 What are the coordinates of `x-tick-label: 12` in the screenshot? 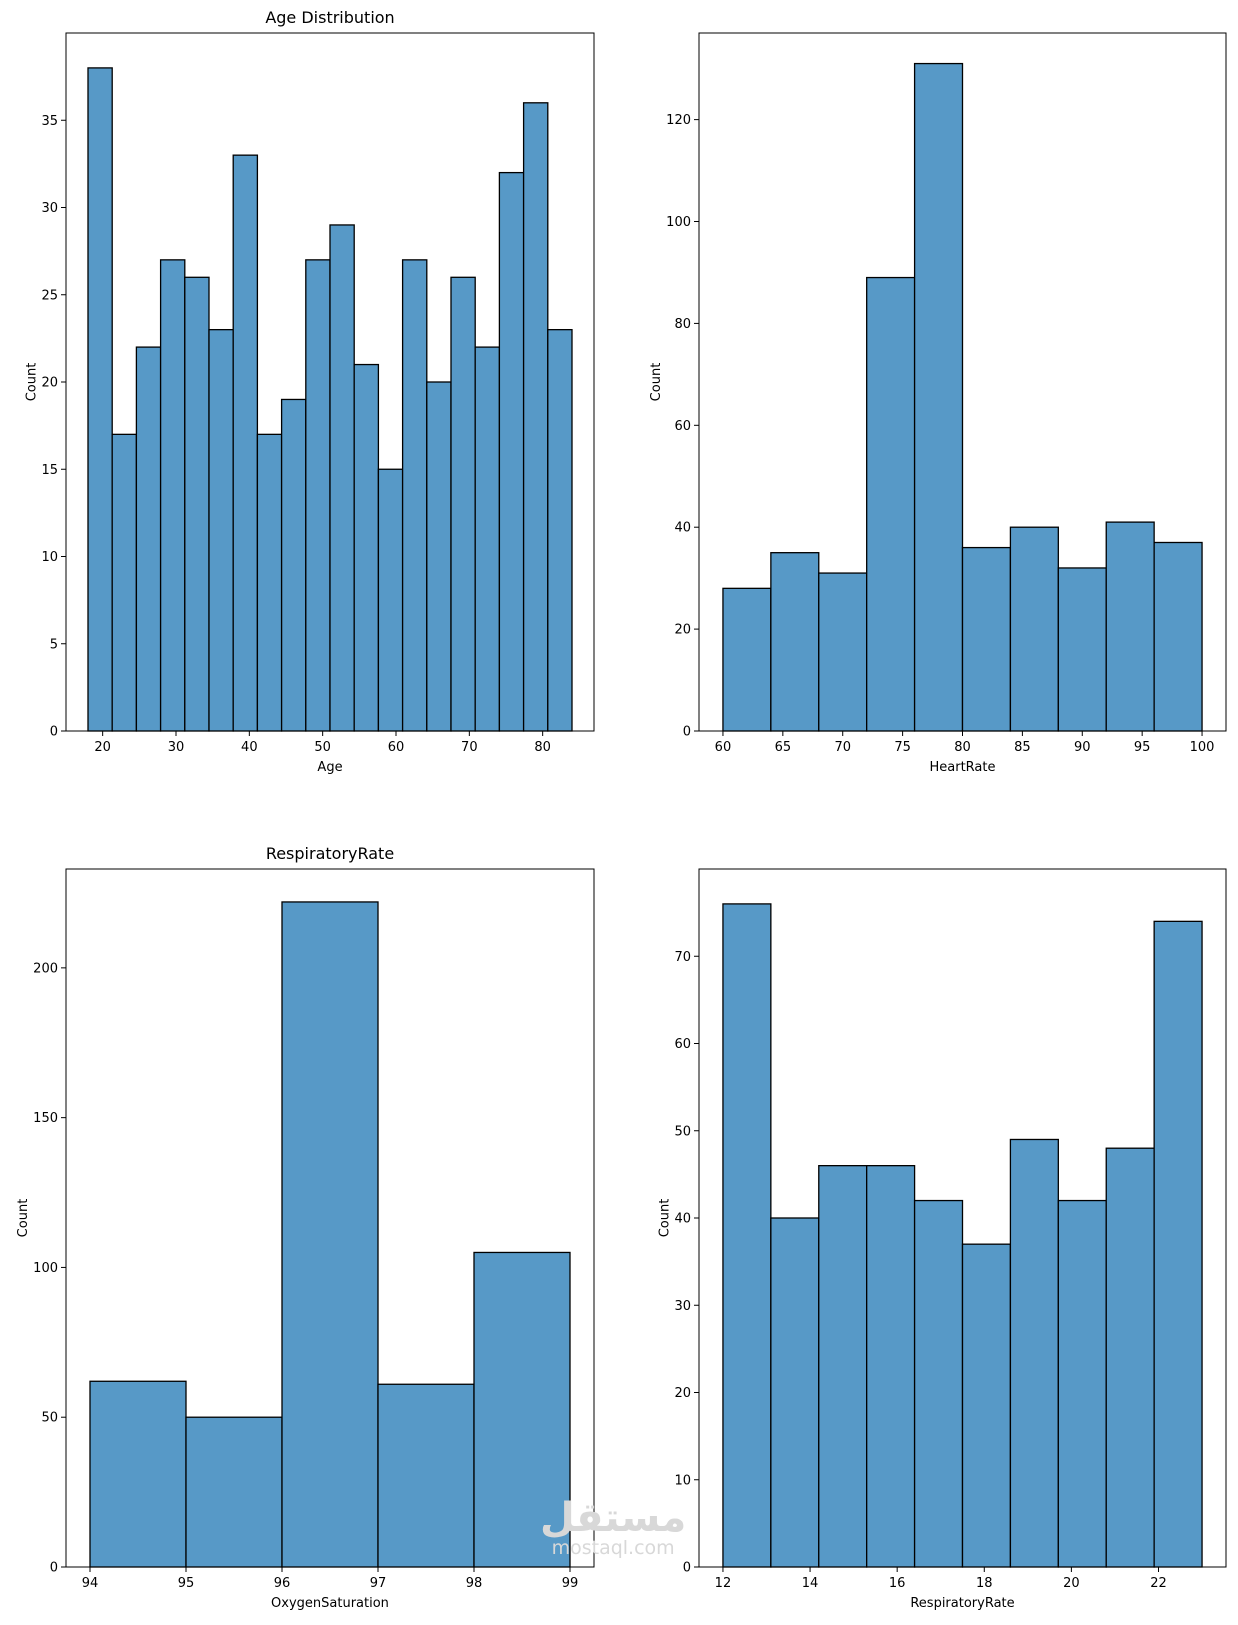 It's located at (723, 1583).